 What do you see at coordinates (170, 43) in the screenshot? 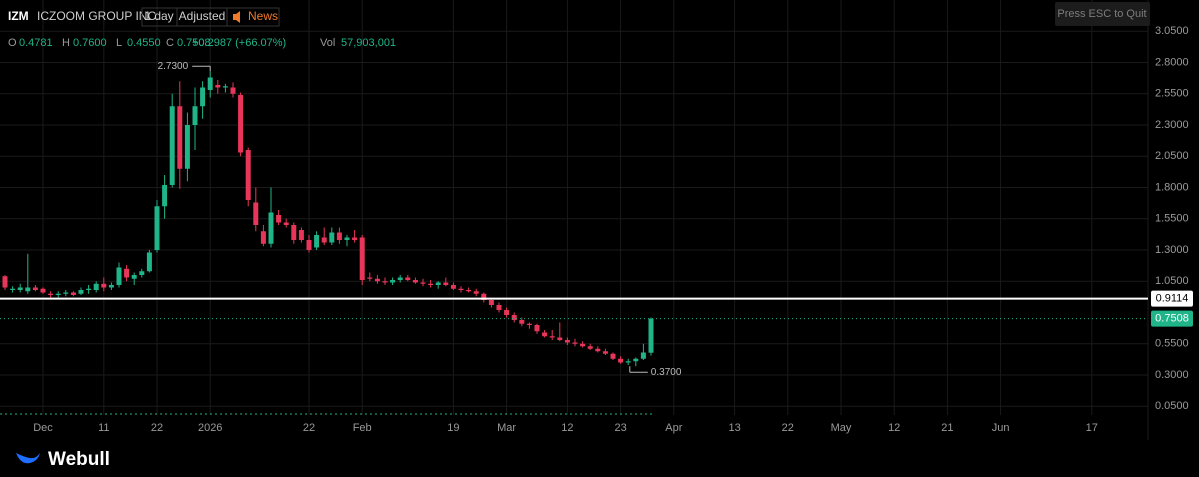
I see `quote-key: C` at bounding box center [170, 43].